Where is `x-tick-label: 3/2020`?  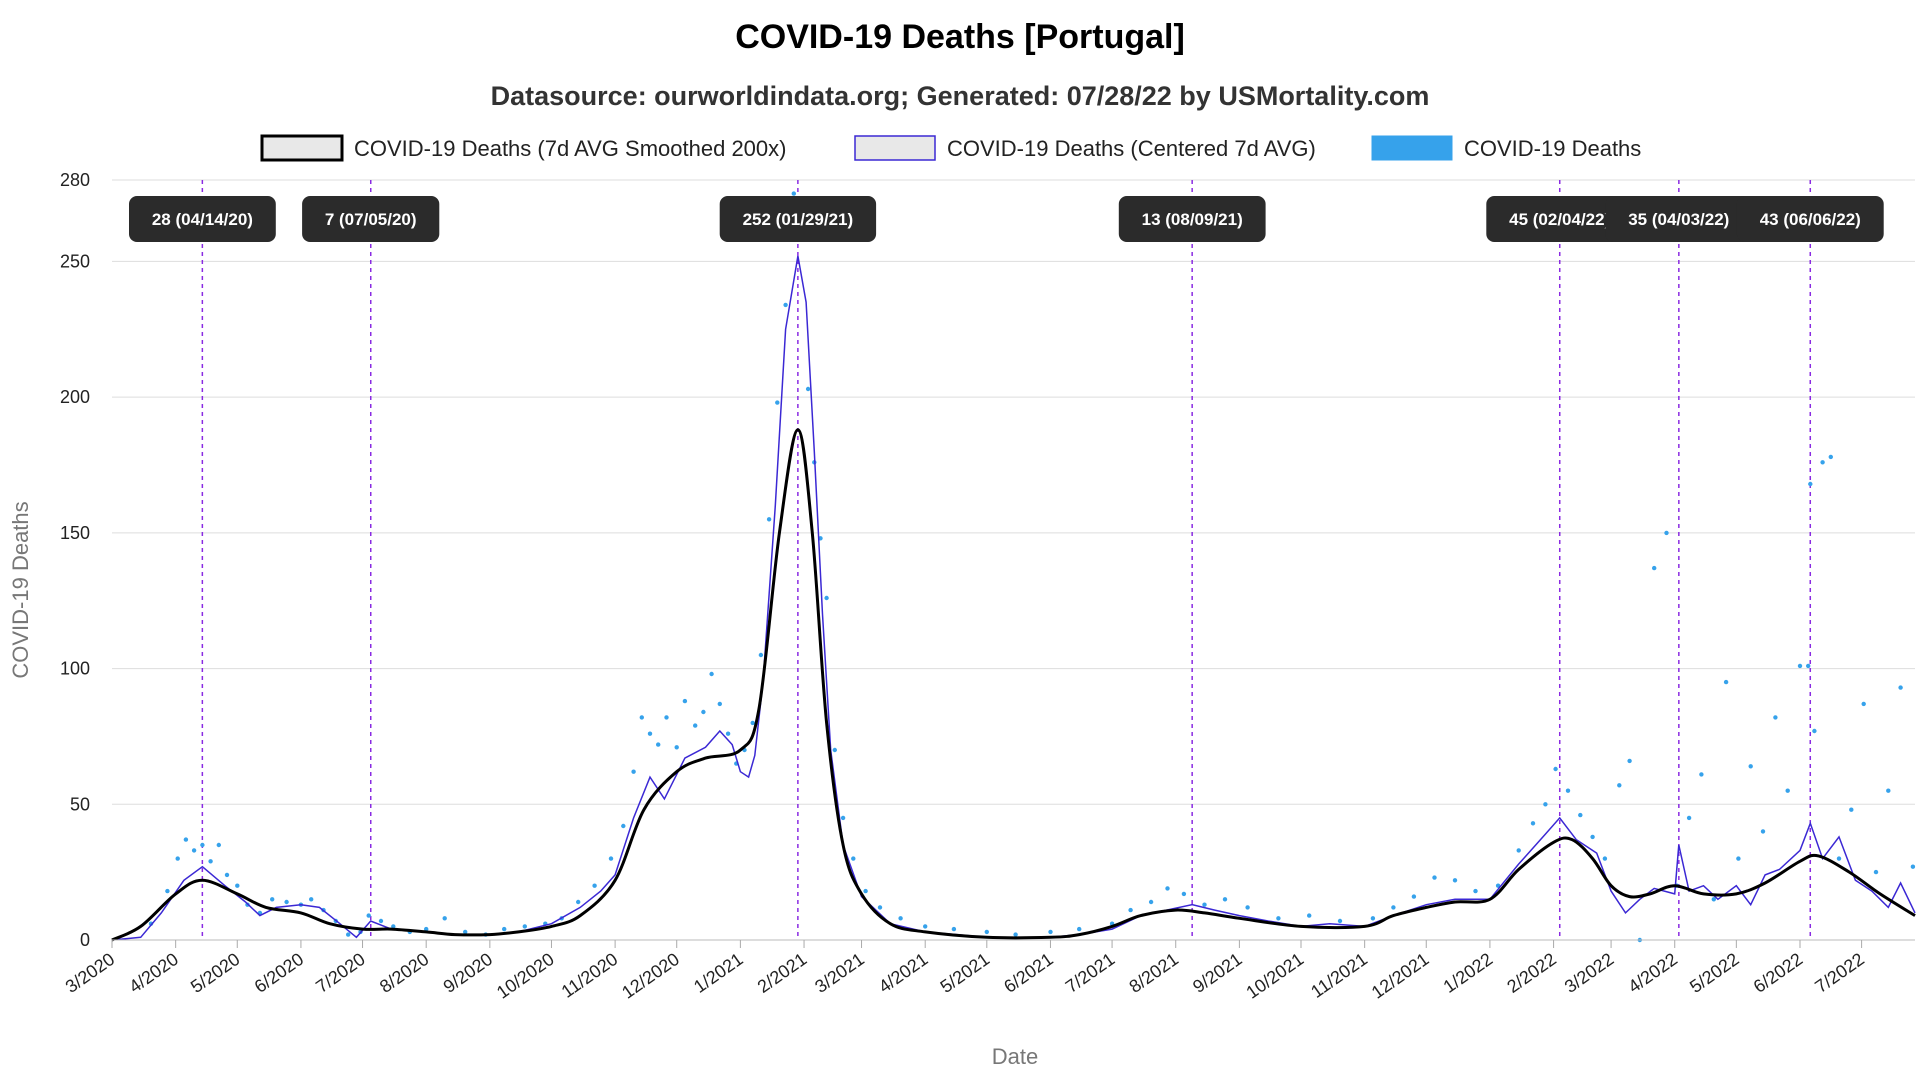 x-tick-label: 3/2020 is located at coordinates (90, 973).